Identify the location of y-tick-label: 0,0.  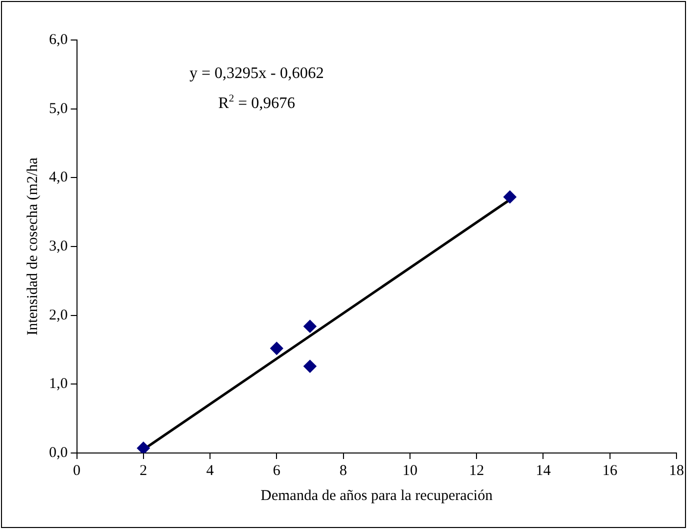
(58, 452).